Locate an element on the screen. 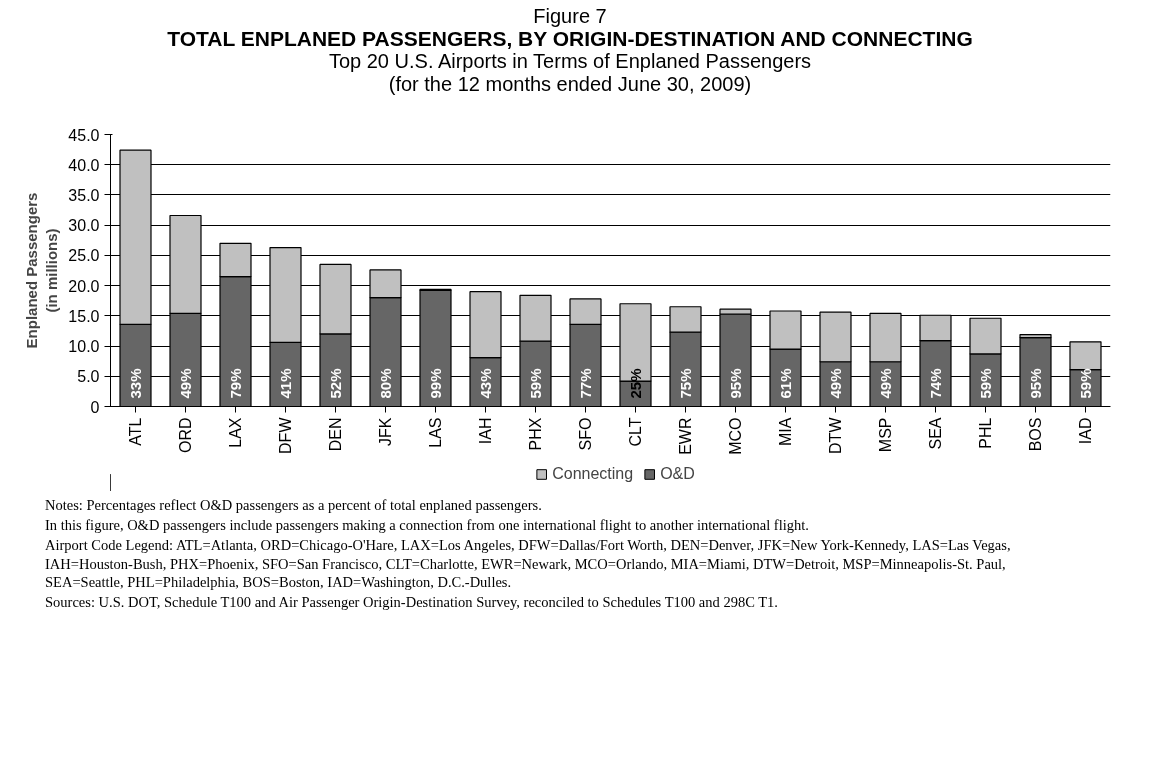 This screenshot has height=778, width=1164. y-tick-label: 25.0 is located at coordinates (84, 256).